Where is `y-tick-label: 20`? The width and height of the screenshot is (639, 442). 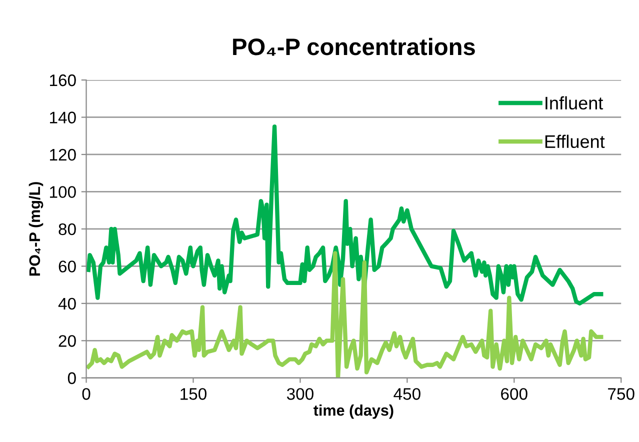 y-tick-label: 20 is located at coordinates (67, 341).